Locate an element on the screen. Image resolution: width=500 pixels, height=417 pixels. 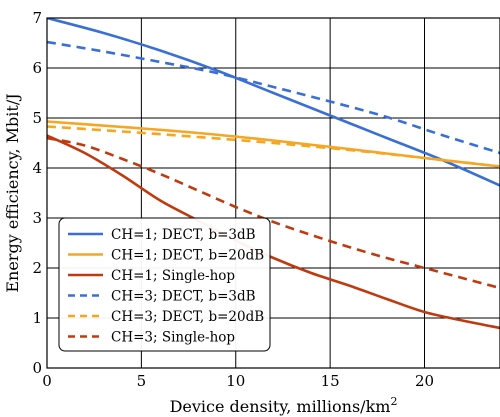
y-tick-label: 5 is located at coordinates (37, 118).